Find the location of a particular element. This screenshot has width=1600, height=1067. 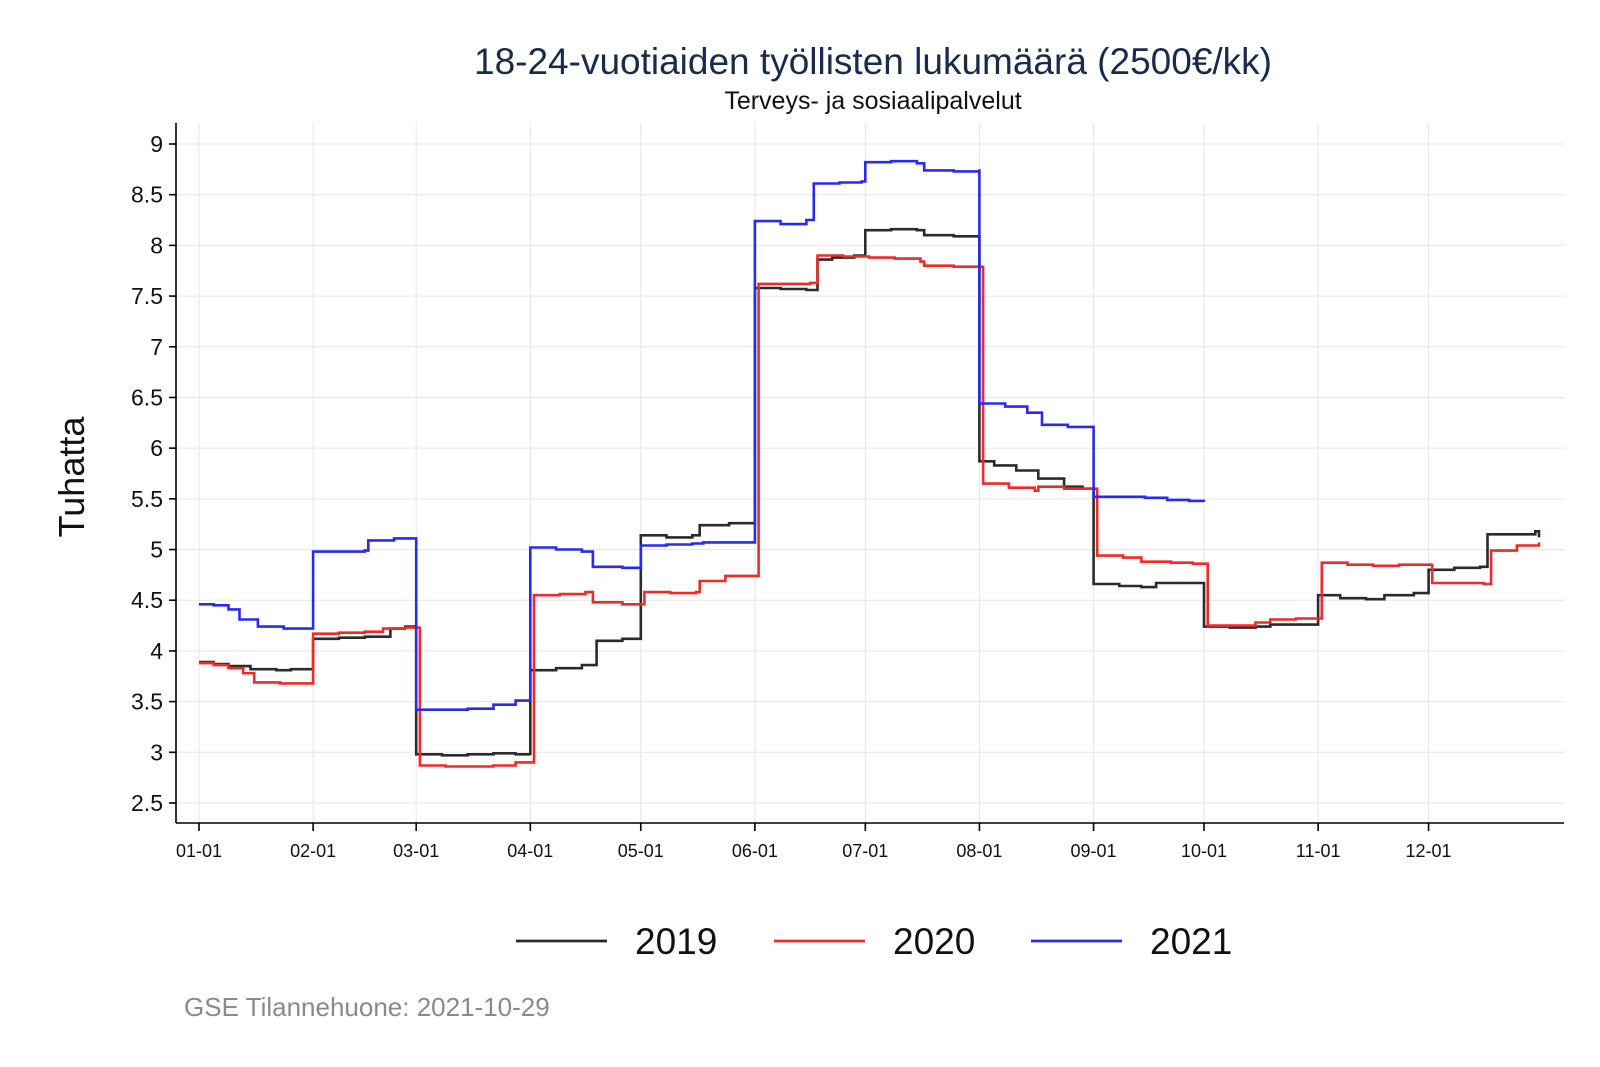

y-tick-label: 5.5 is located at coordinates (147, 499).